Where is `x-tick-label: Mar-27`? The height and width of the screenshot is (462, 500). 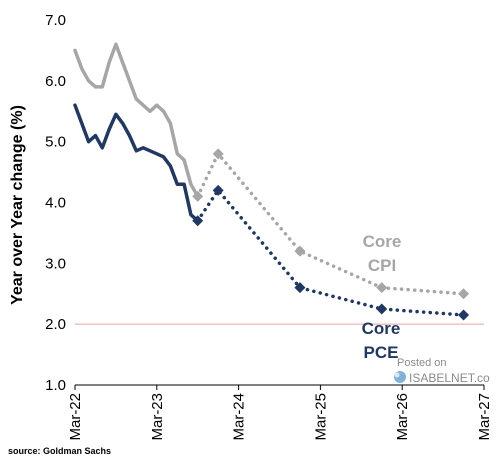 x-tick-label: Mar-27 is located at coordinates (484, 417).